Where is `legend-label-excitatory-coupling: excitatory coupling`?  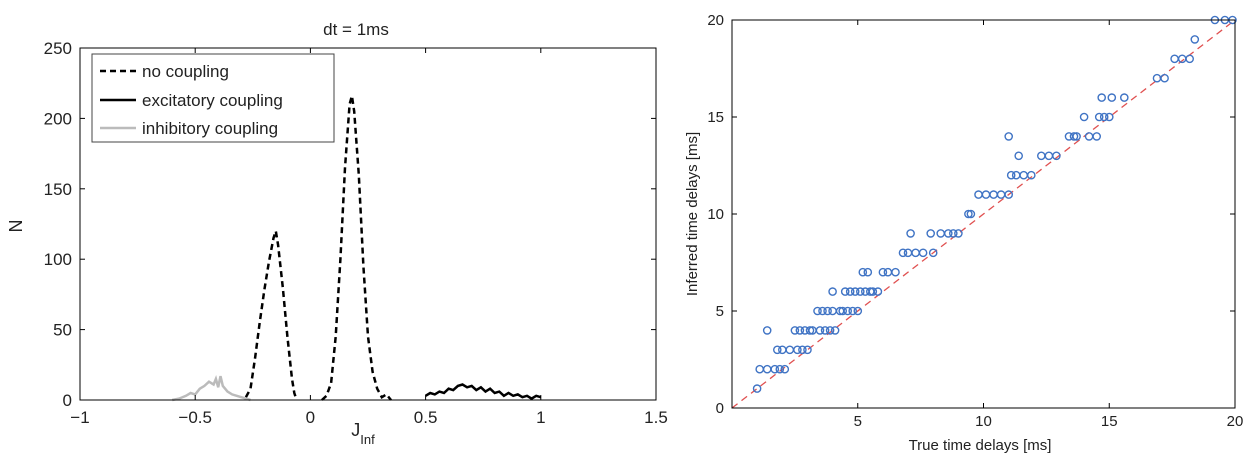
legend-label-excitatory-coupling: excitatory coupling is located at coordinates (212, 100).